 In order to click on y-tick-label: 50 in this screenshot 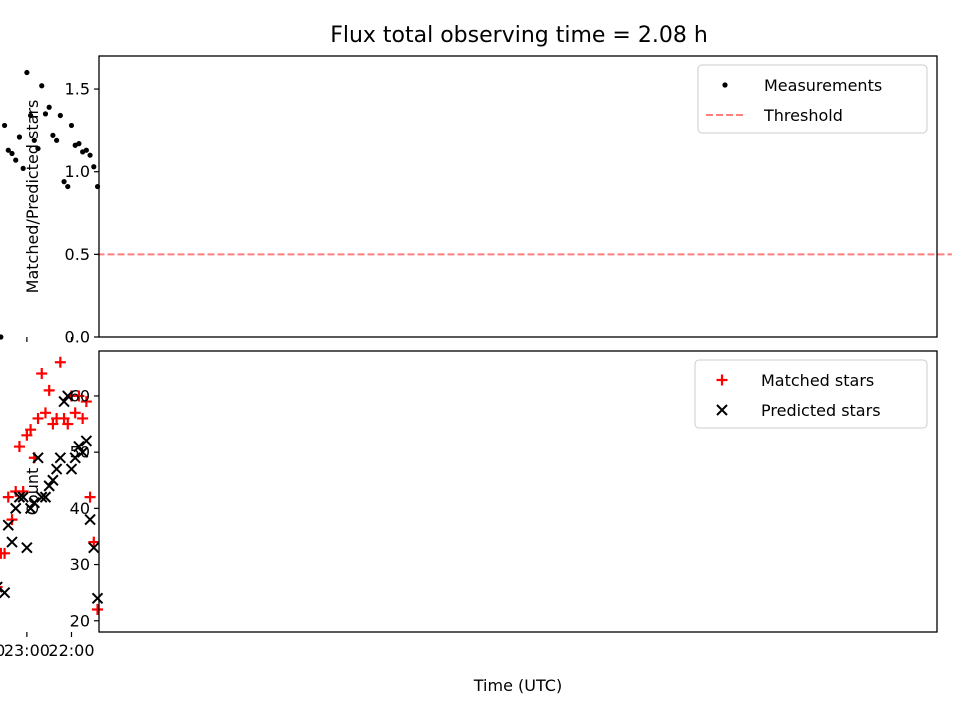, I will do `click(80, 452)`.